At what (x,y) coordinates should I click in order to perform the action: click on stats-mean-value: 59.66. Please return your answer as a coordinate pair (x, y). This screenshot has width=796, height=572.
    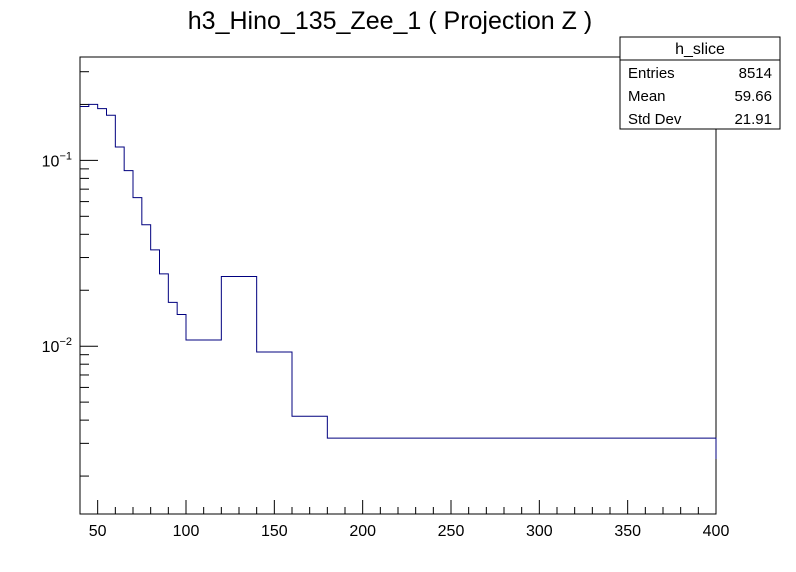
    Looking at the image, I should click on (753, 96).